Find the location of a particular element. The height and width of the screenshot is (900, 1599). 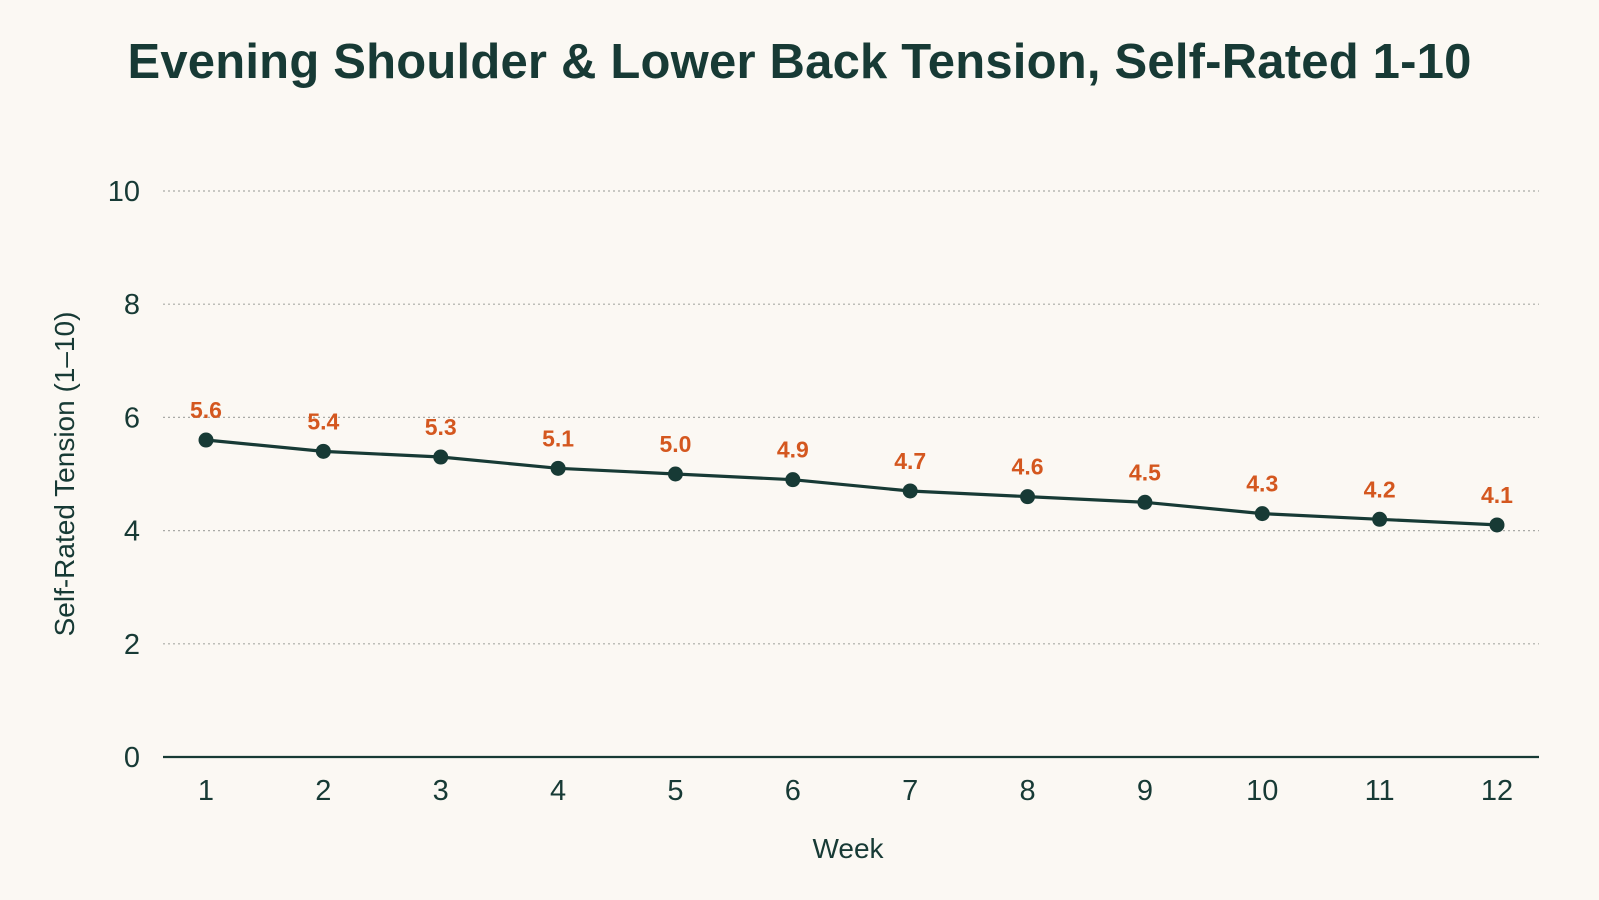

x-tick-label: 9 is located at coordinates (1145, 791).